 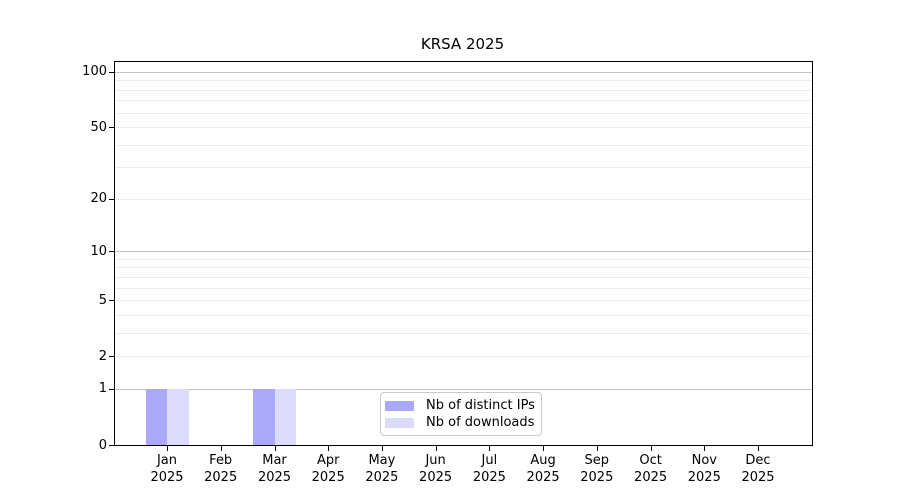 What do you see at coordinates (221, 469) in the screenshot?
I see `x-tick-label: Feb 2025` at bounding box center [221, 469].